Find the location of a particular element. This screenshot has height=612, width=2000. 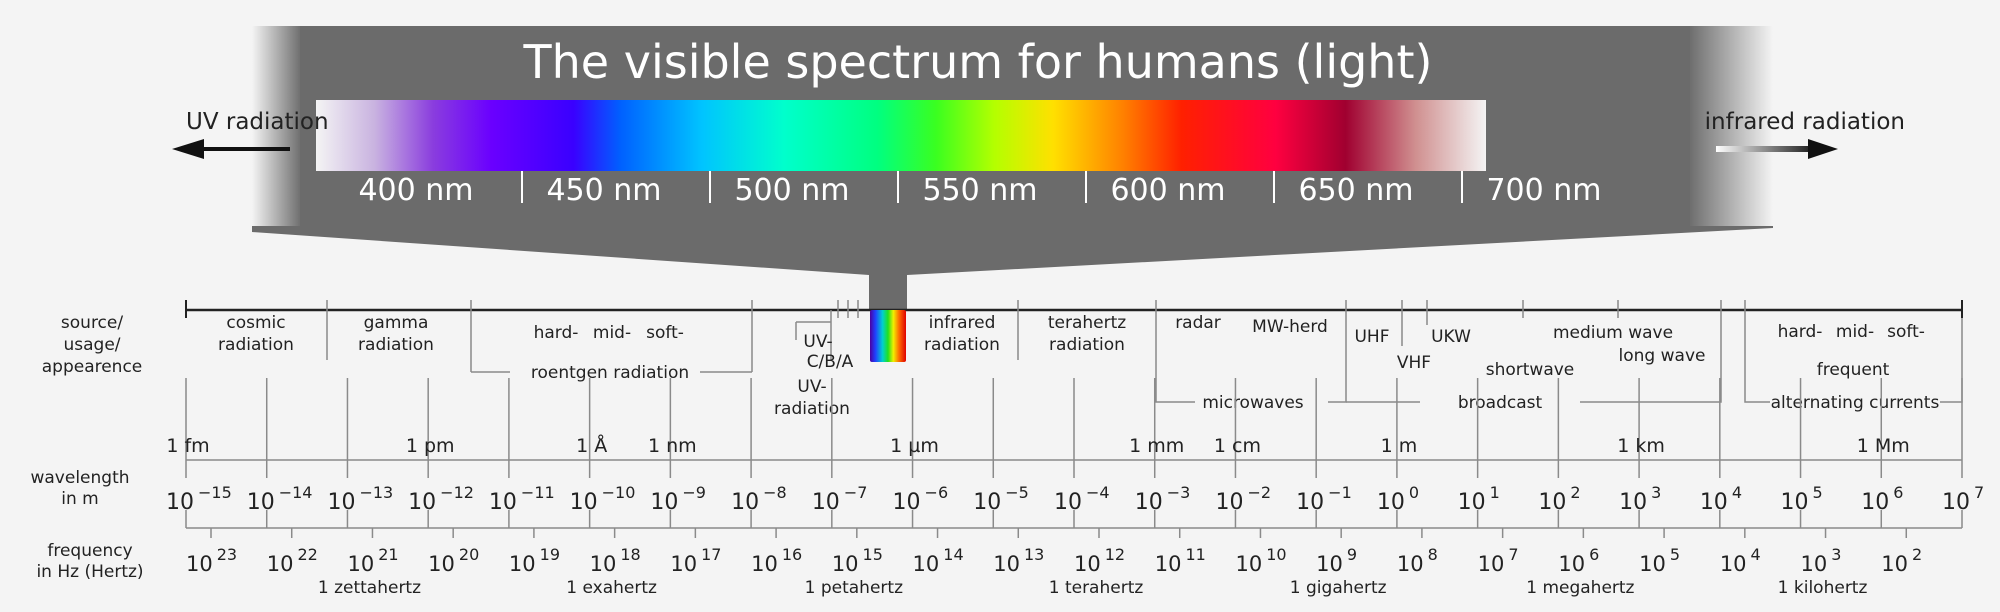

right-arrow-icon is located at coordinates (1823, 149).